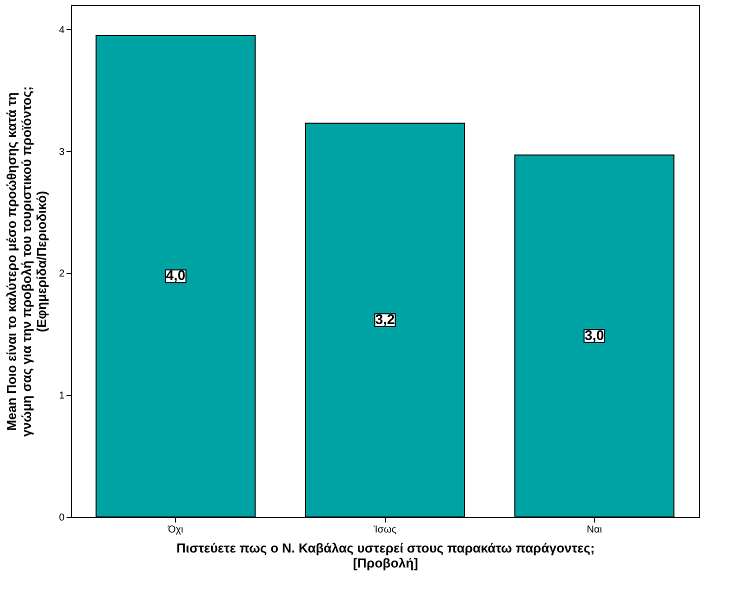 The height and width of the screenshot is (594, 733). I want to click on data-label: 3,0, so click(594, 334).